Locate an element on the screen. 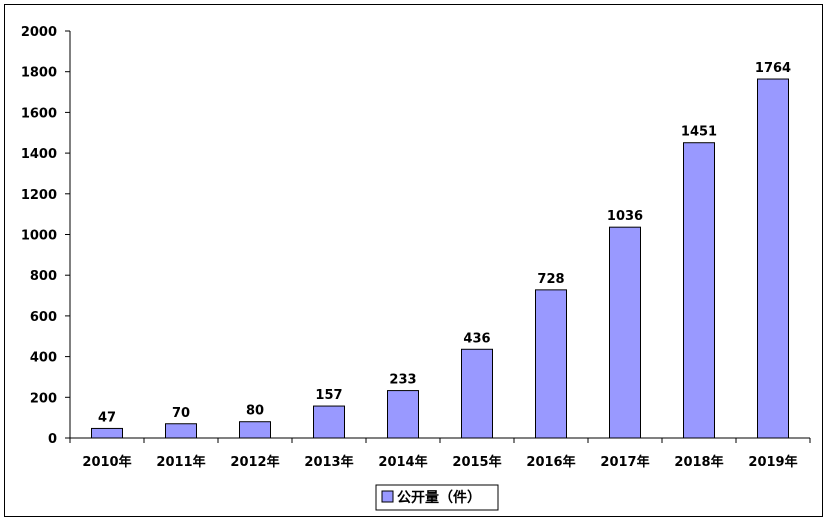  y-axis: 0 200 400 600 800 1000 1200 1400 1600 1800 2000 is located at coordinates (46, 236).